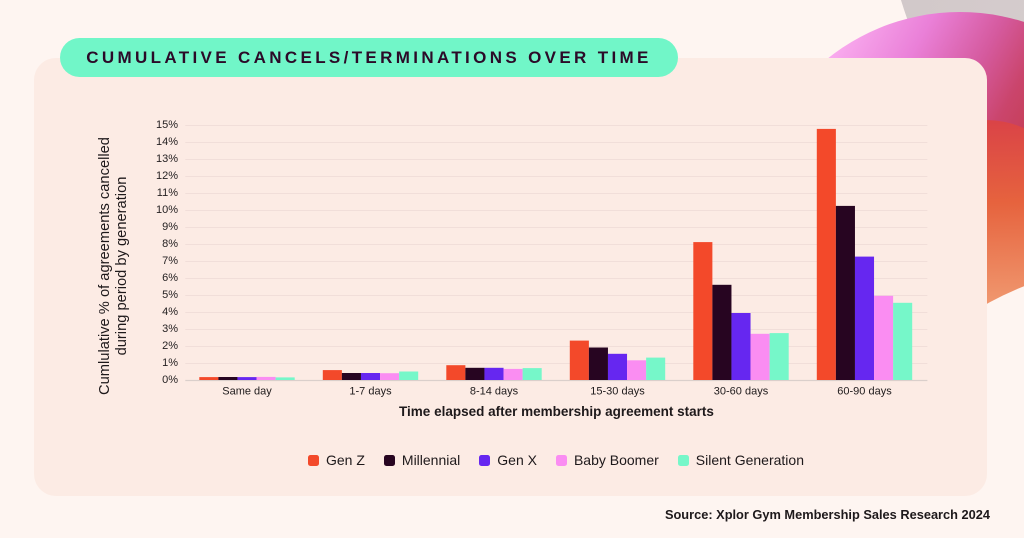  Describe the element at coordinates (170, 227) in the screenshot. I see `svg-text: 9%` at that location.